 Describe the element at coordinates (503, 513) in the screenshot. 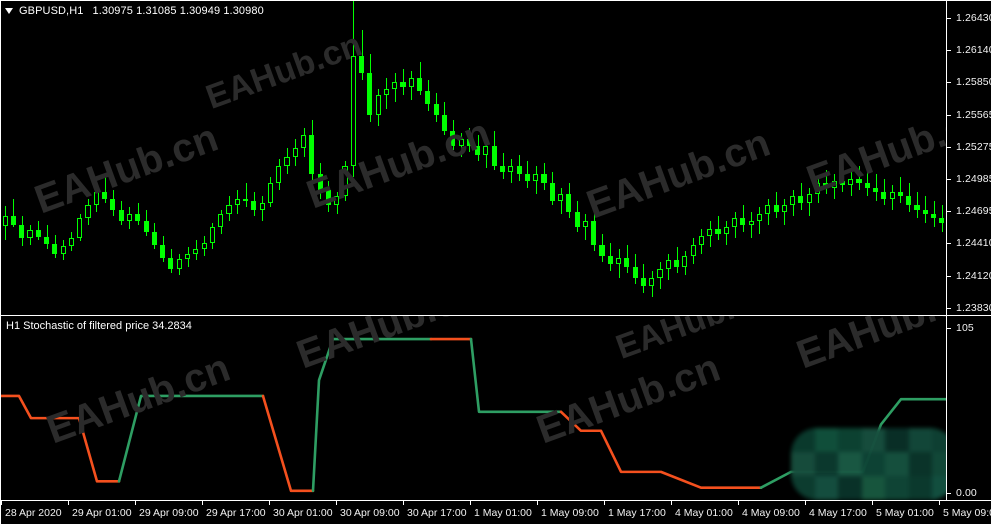

I see `time-axis-label: 1 May 01:00` at that location.